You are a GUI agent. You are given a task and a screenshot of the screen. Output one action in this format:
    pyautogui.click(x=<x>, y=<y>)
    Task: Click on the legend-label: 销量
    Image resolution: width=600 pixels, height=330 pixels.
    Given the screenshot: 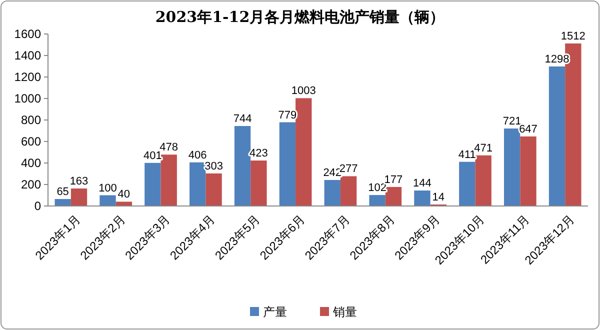 What is the action you would take?
    pyautogui.click(x=344, y=312)
    